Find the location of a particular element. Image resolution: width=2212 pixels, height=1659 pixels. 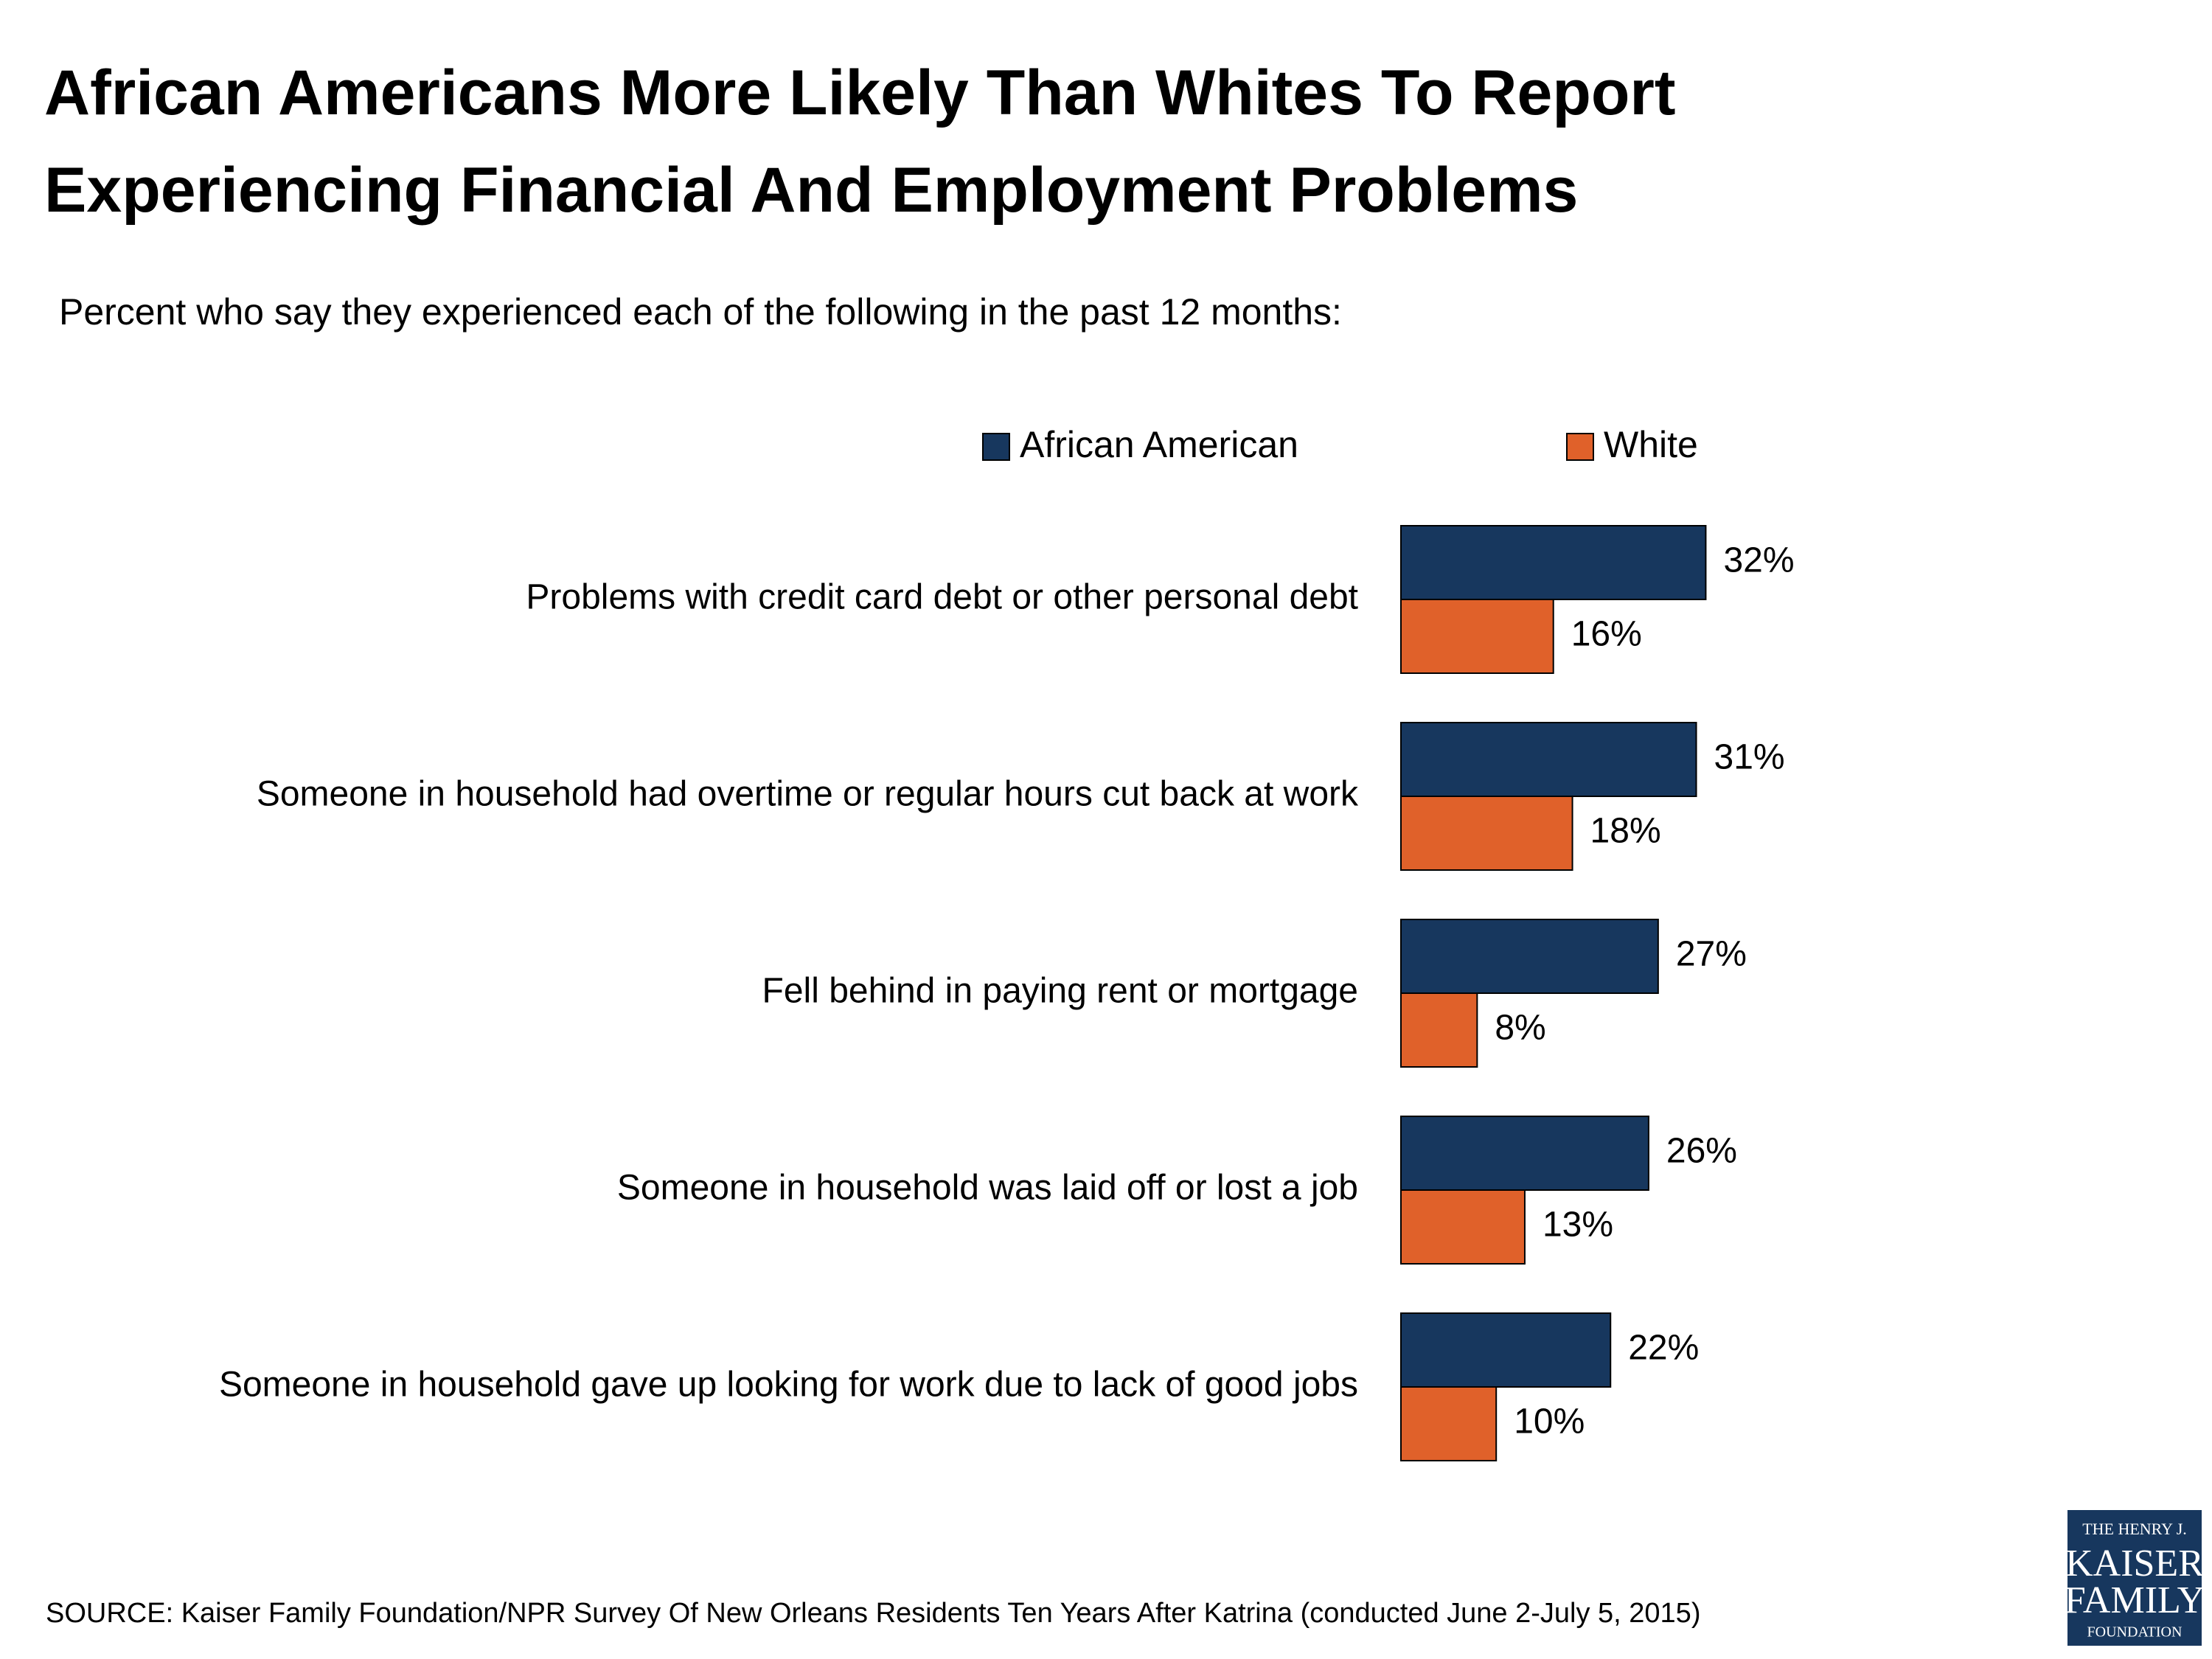

value-label: 26% is located at coordinates (1701, 1151).